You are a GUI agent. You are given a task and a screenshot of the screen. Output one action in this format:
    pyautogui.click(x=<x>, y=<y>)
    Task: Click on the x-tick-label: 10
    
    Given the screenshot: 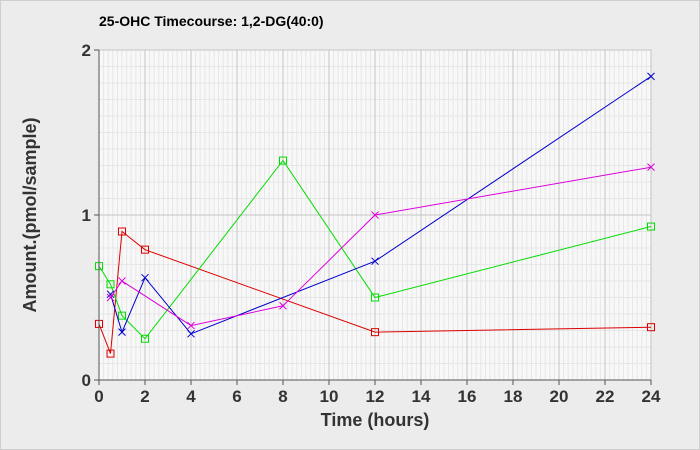 What is the action you would take?
    pyautogui.click(x=329, y=396)
    